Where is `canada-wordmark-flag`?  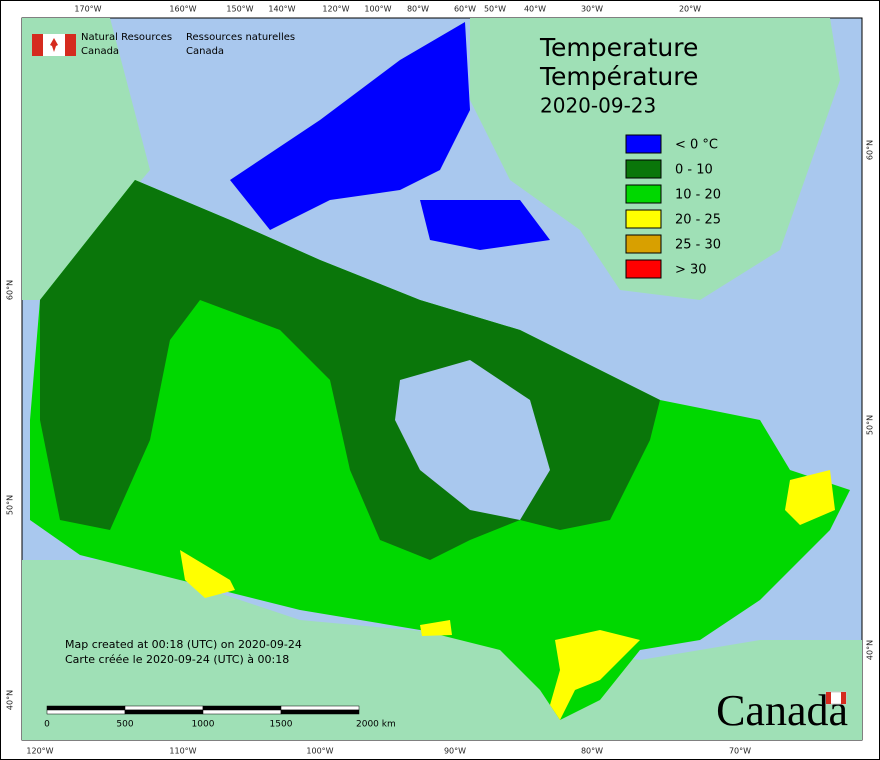 canada-wordmark-flag is located at coordinates (836, 698).